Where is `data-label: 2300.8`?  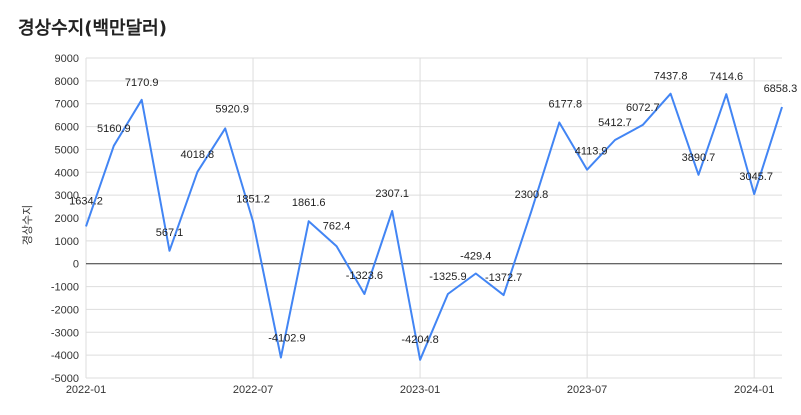
data-label: 2300.8 is located at coordinates (532, 195).